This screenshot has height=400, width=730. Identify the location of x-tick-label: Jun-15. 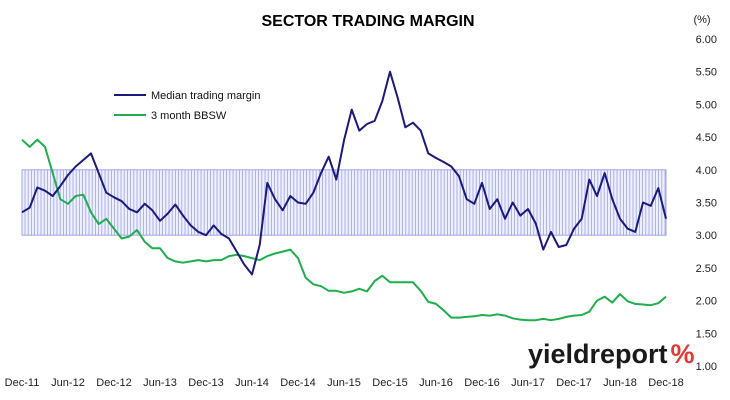
(344, 383).